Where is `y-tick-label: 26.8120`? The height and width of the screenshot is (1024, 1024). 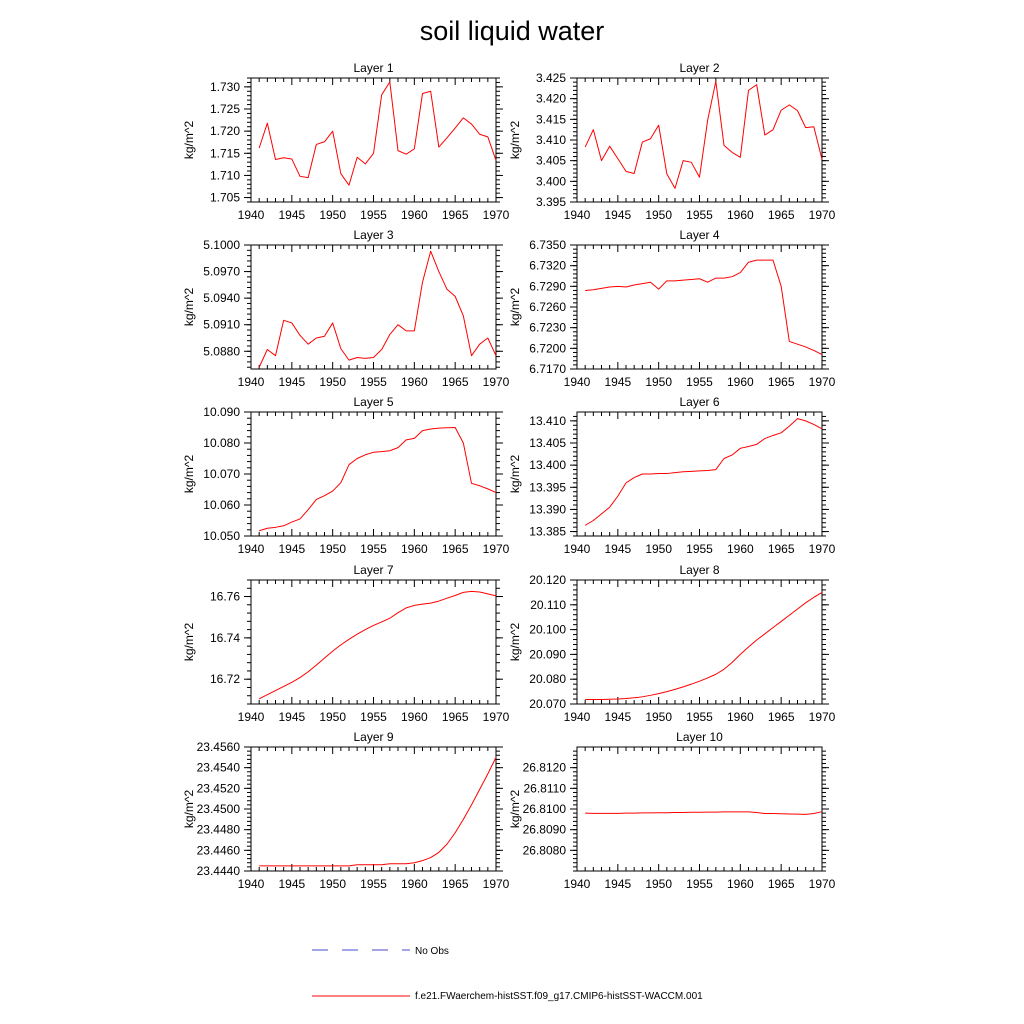 y-tick-label: 26.8120 is located at coordinates (545, 768).